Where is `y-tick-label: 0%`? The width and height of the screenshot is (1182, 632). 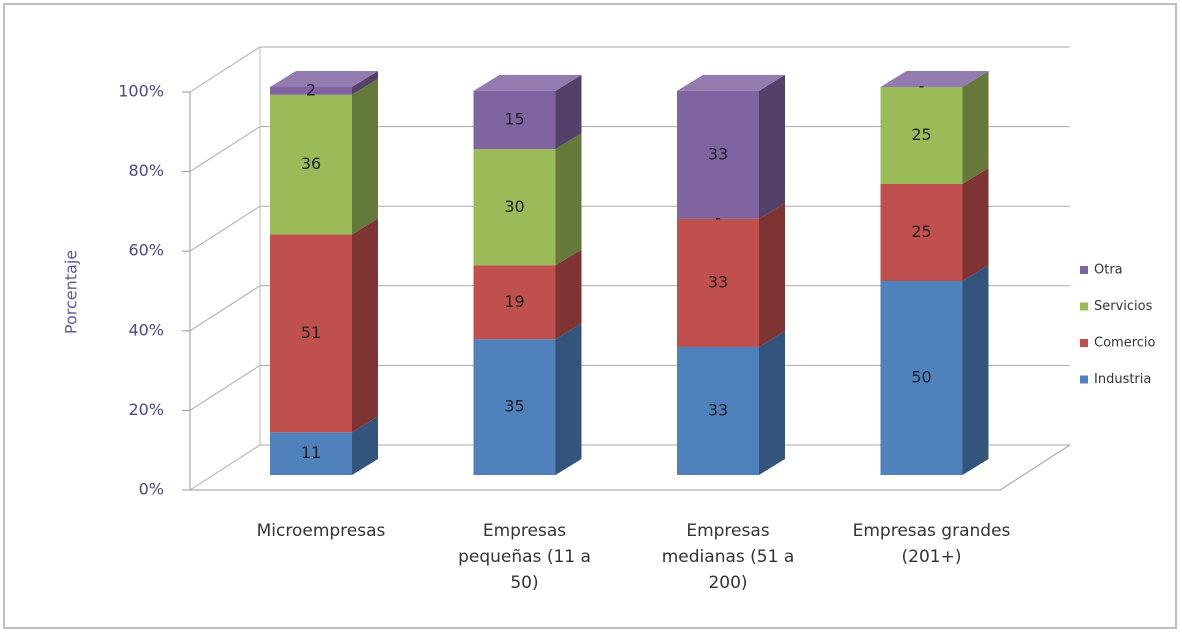 y-tick-label: 0% is located at coordinates (151, 489).